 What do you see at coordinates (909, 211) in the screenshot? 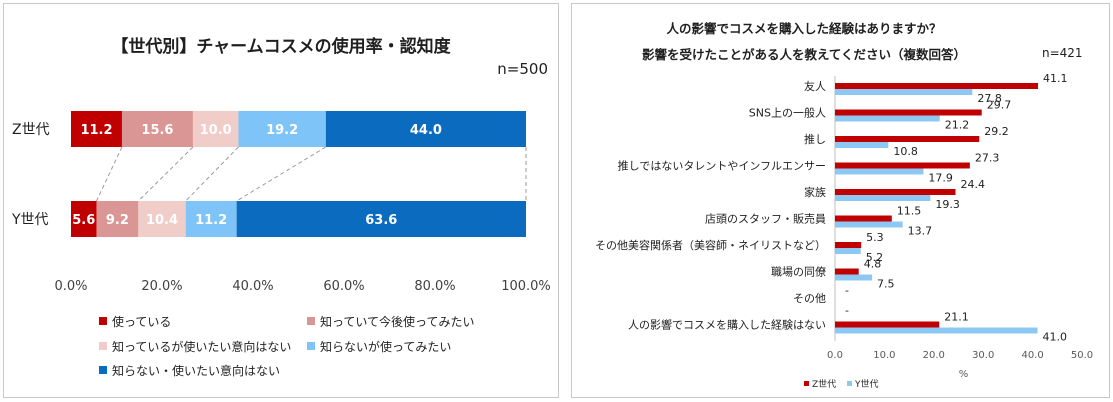
I see `data-label: 11.5` at bounding box center [909, 211].